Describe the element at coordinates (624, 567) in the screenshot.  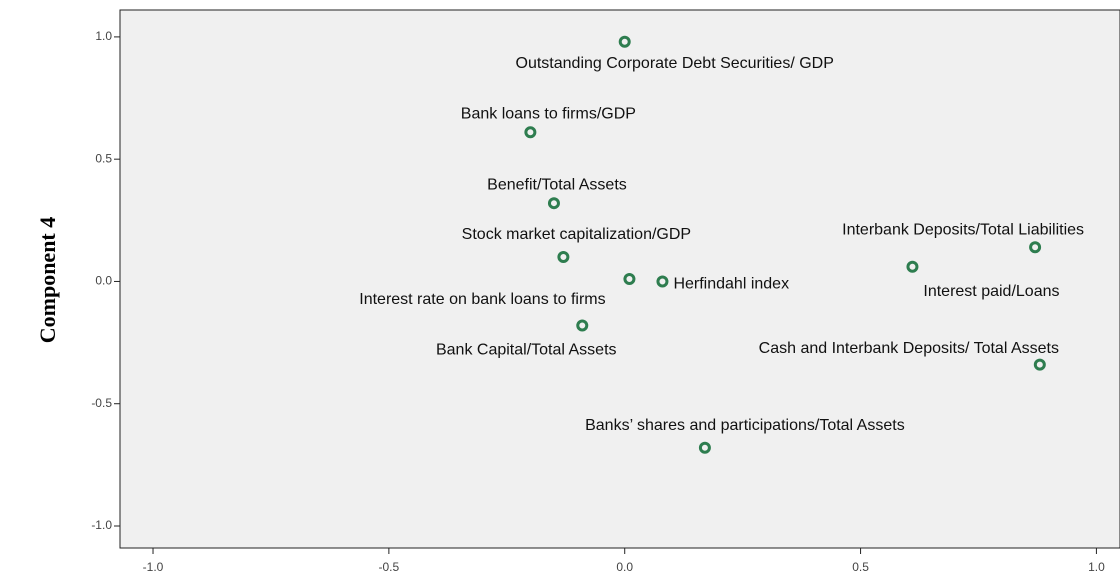
I see `x-tick-label: 0.0` at that location.